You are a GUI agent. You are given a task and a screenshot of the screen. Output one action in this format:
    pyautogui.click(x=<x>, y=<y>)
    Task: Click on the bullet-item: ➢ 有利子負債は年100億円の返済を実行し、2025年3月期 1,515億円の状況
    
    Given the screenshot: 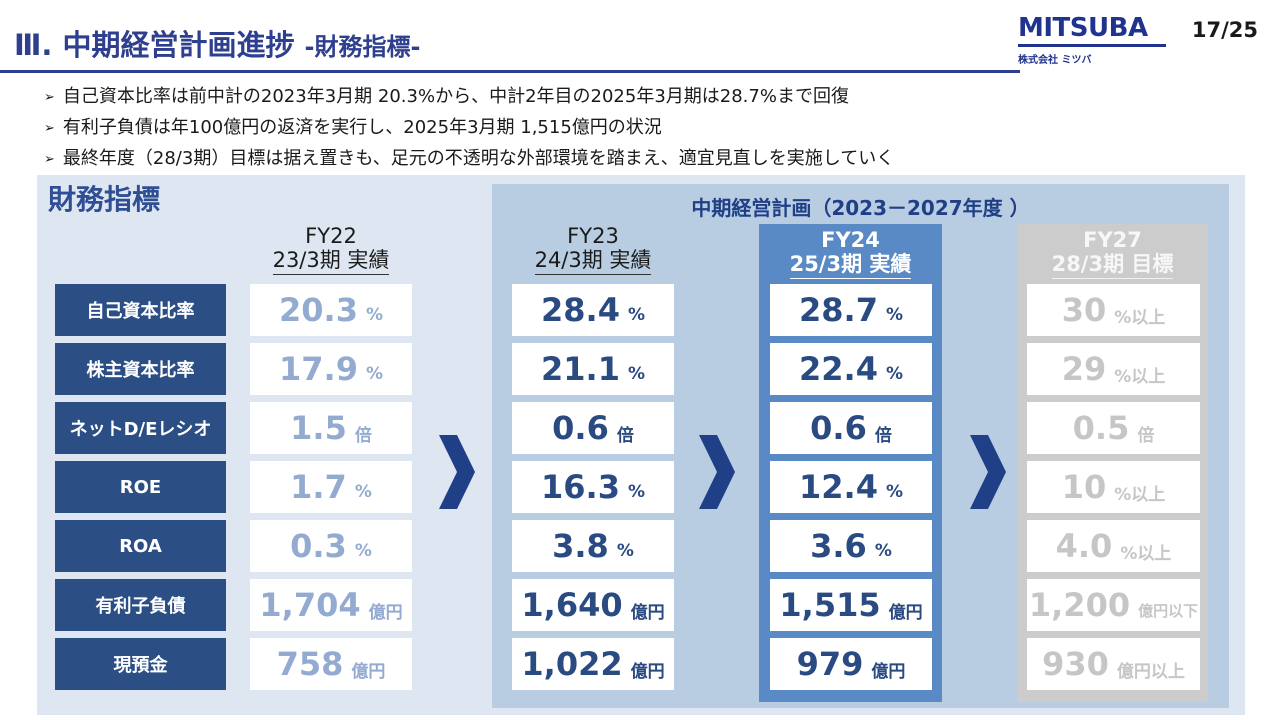 What is the action you would take?
    pyautogui.click(x=469, y=128)
    